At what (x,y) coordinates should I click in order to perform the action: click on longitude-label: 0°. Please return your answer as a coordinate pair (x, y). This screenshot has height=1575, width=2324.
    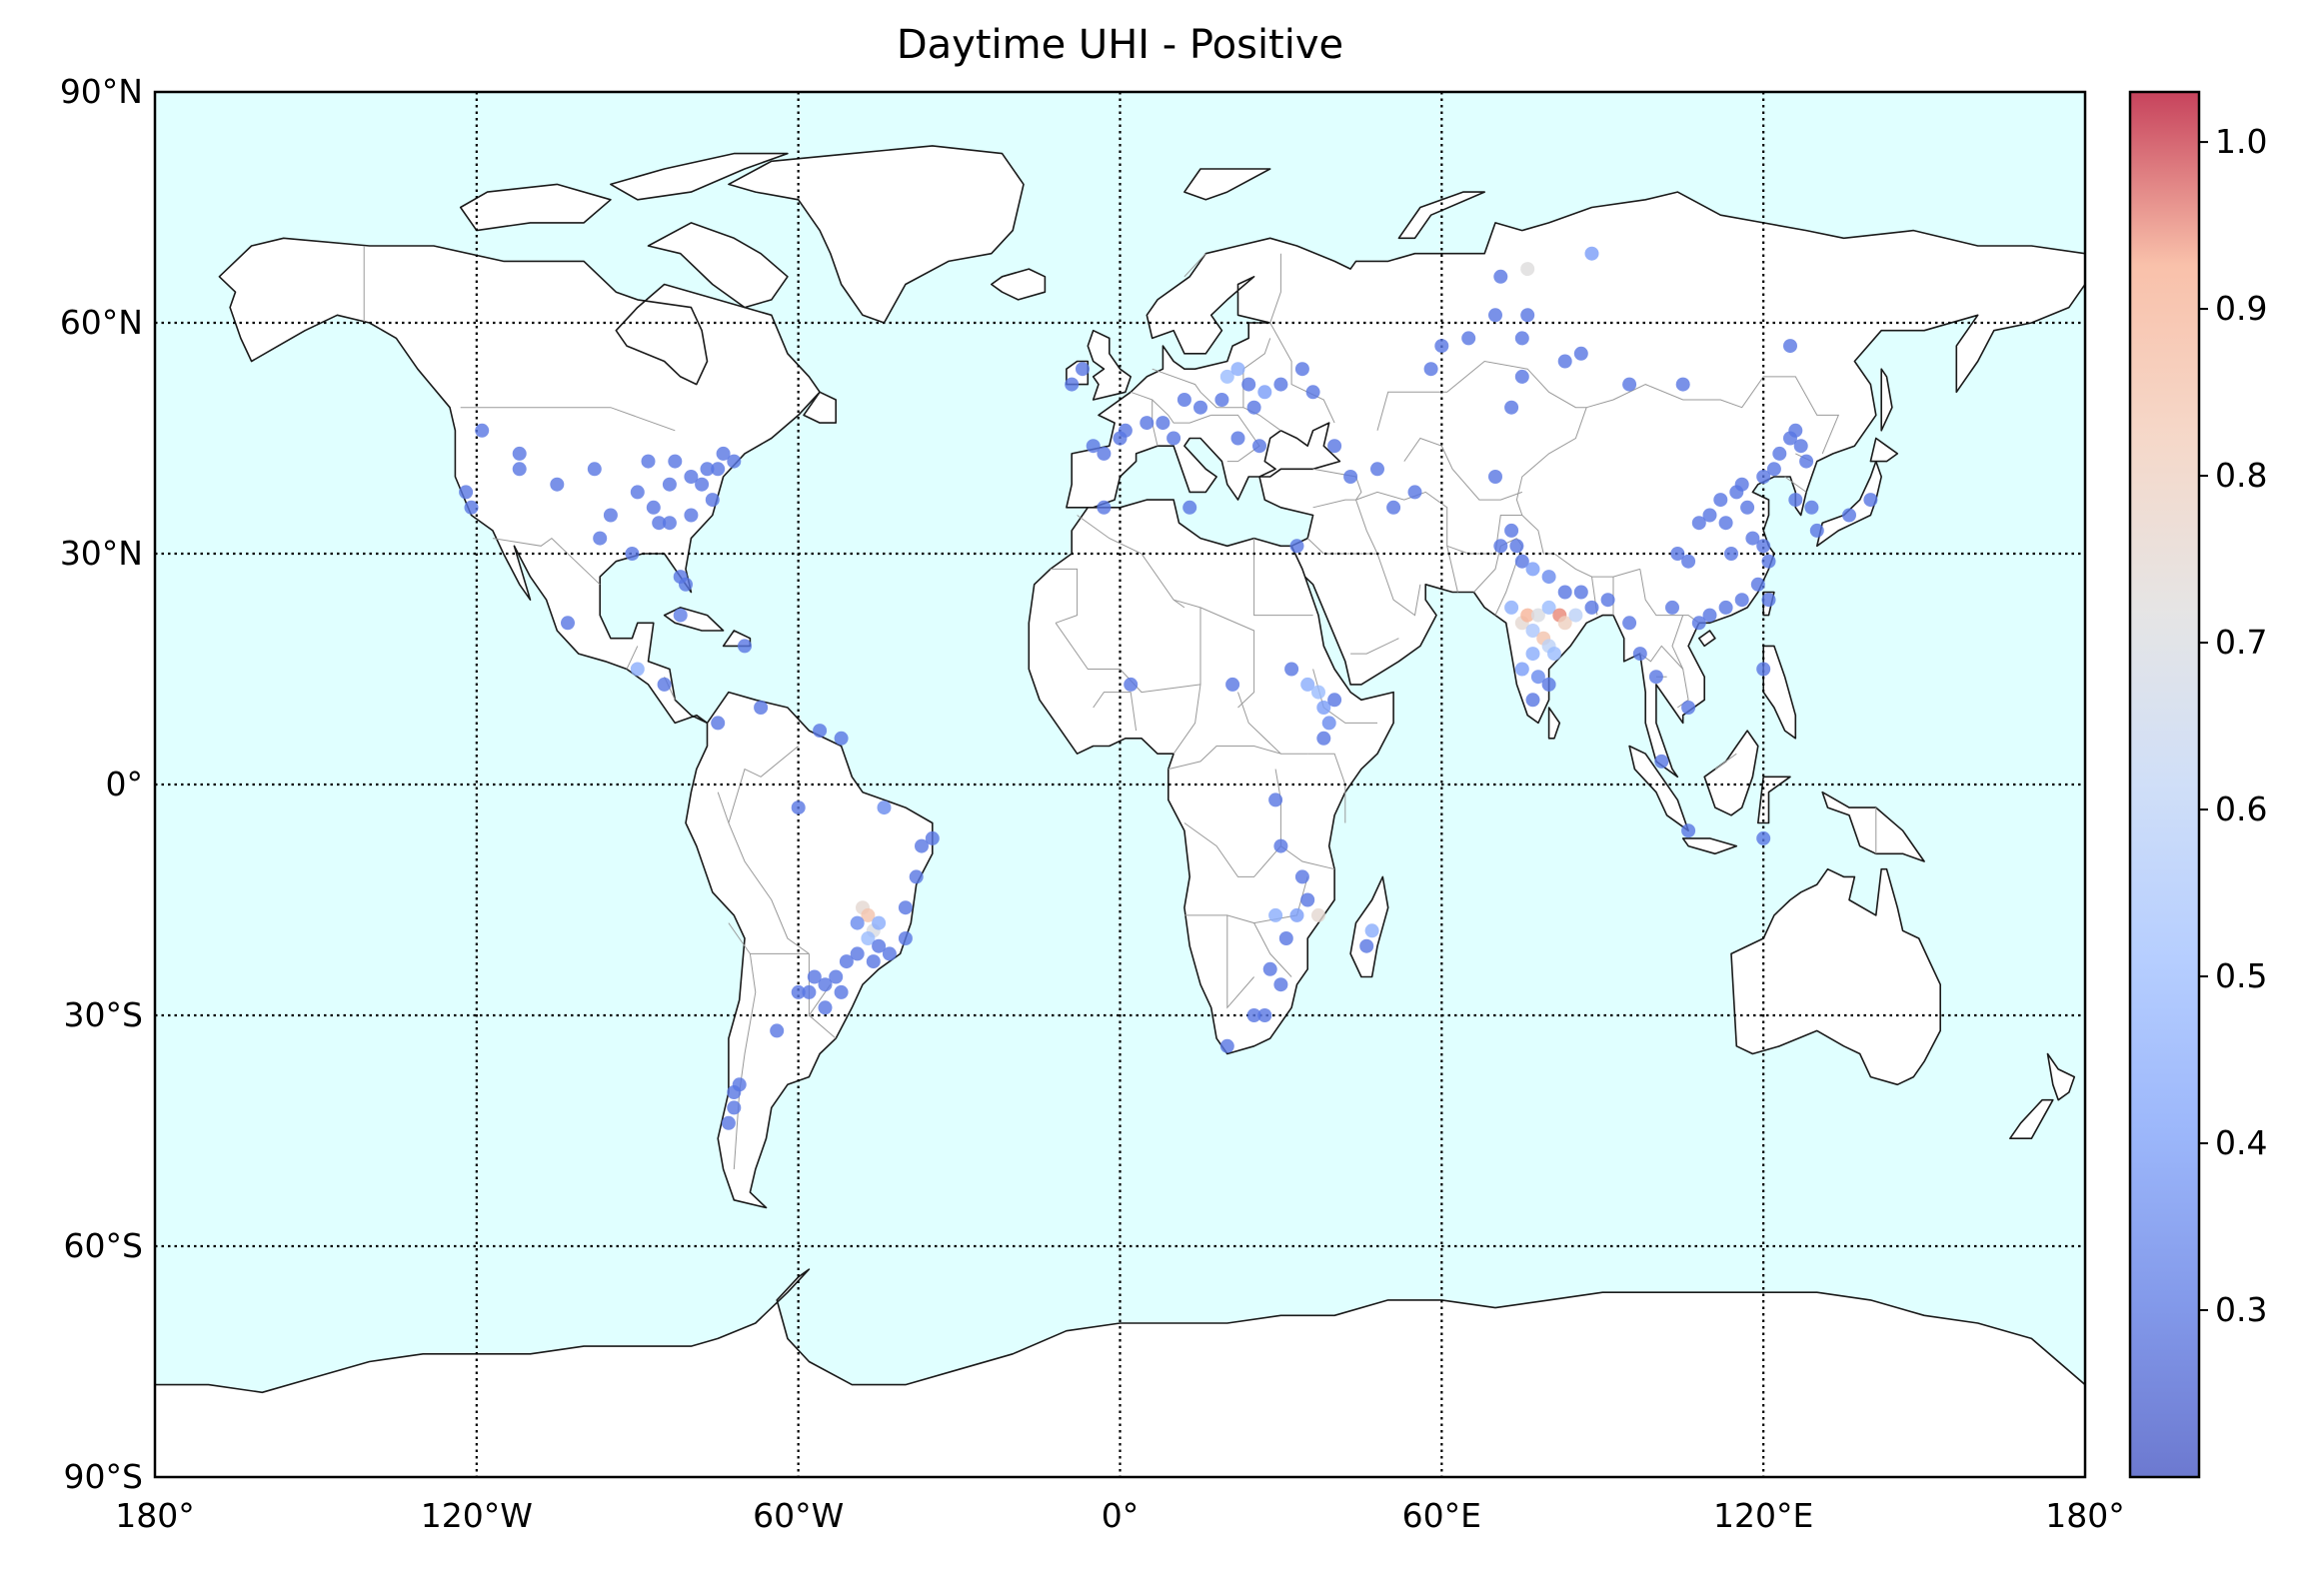
    Looking at the image, I should click on (1121, 1515).